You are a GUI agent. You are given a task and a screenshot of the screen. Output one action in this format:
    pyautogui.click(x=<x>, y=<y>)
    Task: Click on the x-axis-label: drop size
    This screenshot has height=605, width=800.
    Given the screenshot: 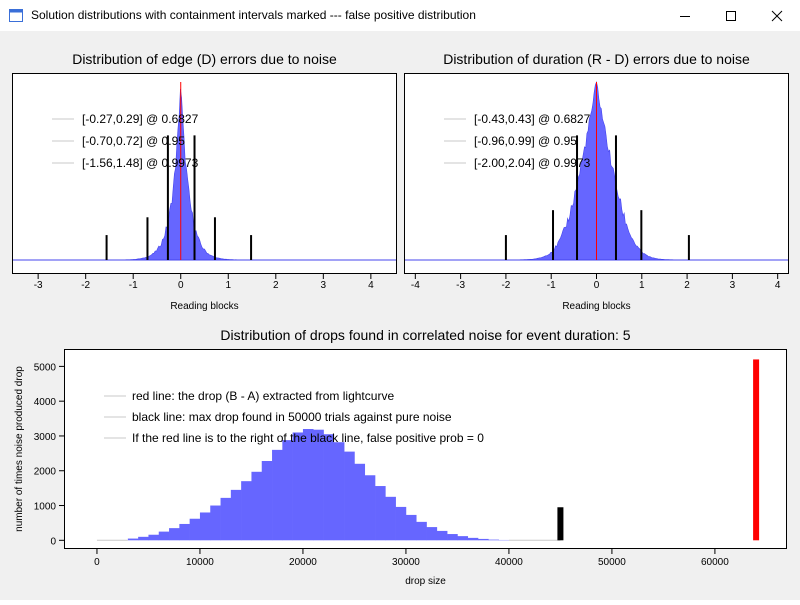 What is the action you would take?
    pyautogui.click(x=425, y=581)
    